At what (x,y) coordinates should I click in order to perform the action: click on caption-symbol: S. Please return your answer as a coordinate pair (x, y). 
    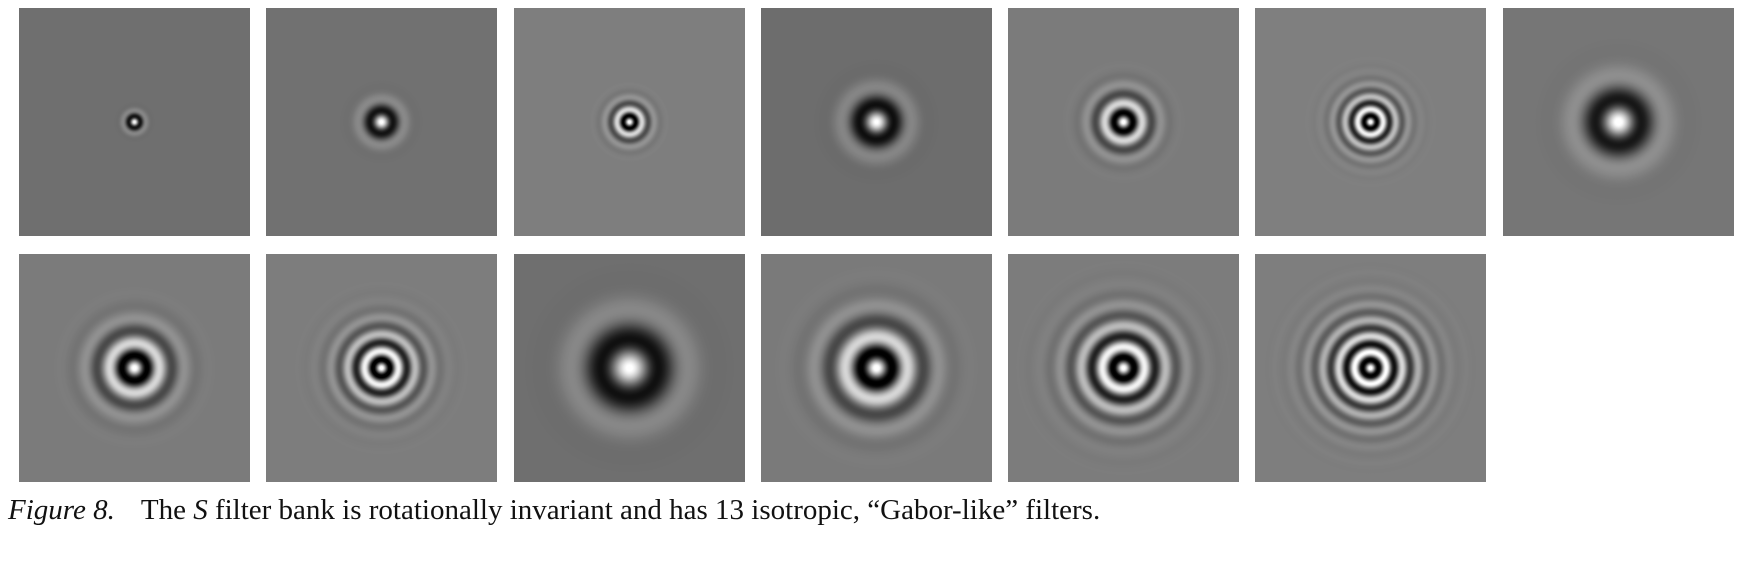
    Looking at the image, I should click on (200, 510).